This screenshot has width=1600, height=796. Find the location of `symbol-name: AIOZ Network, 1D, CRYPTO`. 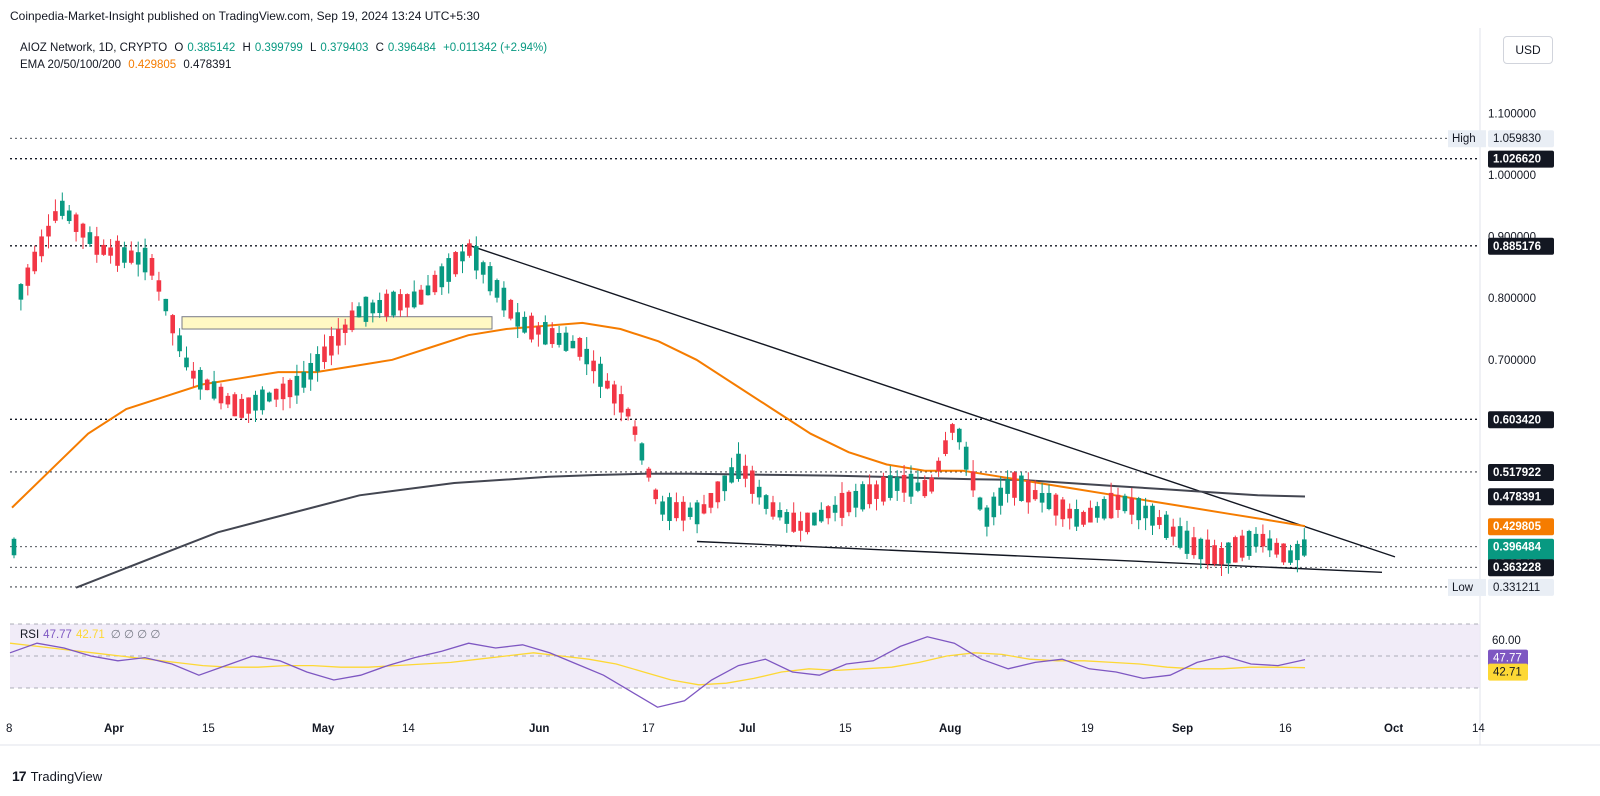

symbol-name: AIOZ Network, 1D, CRYPTO is located at coordinates (94, 48).